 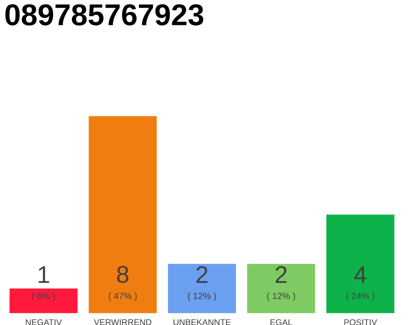 I want to click on x-tick-label: VERWIRREND, so click(x=123, y=322).